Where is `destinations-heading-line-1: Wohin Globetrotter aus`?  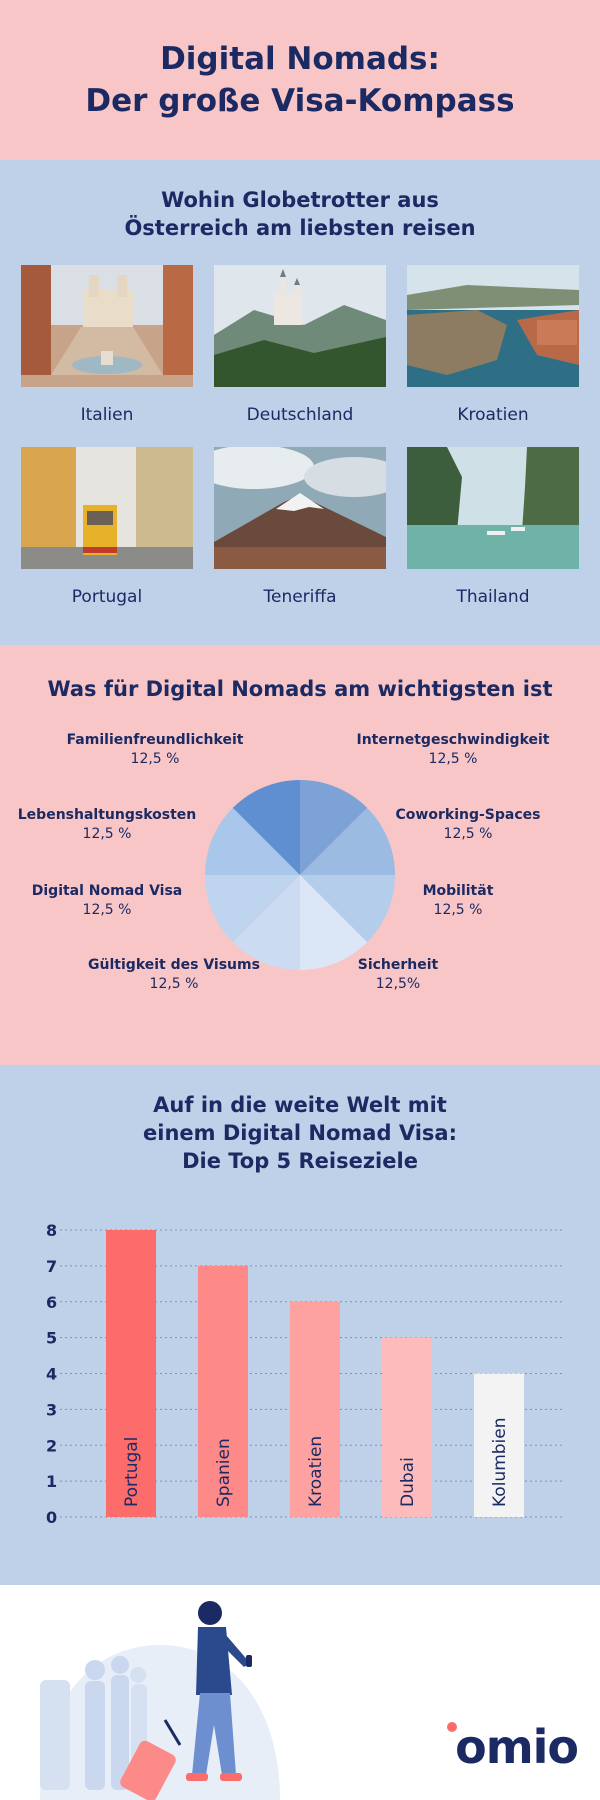 destinations-heading-line-1: Wohin Globetrotter aus is located at coordinates (300, 200).